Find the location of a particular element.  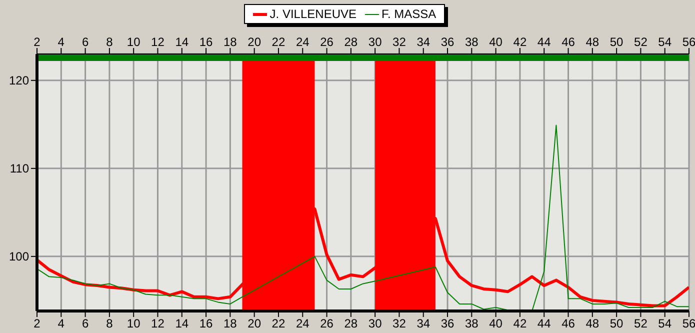

x2-tick-label: 56 is located at coordinates (688, 323).